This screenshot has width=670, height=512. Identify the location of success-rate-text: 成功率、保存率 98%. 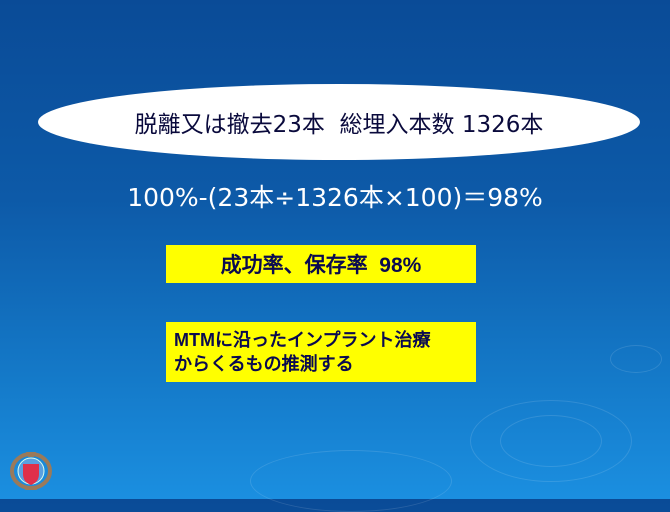
(321, 265).